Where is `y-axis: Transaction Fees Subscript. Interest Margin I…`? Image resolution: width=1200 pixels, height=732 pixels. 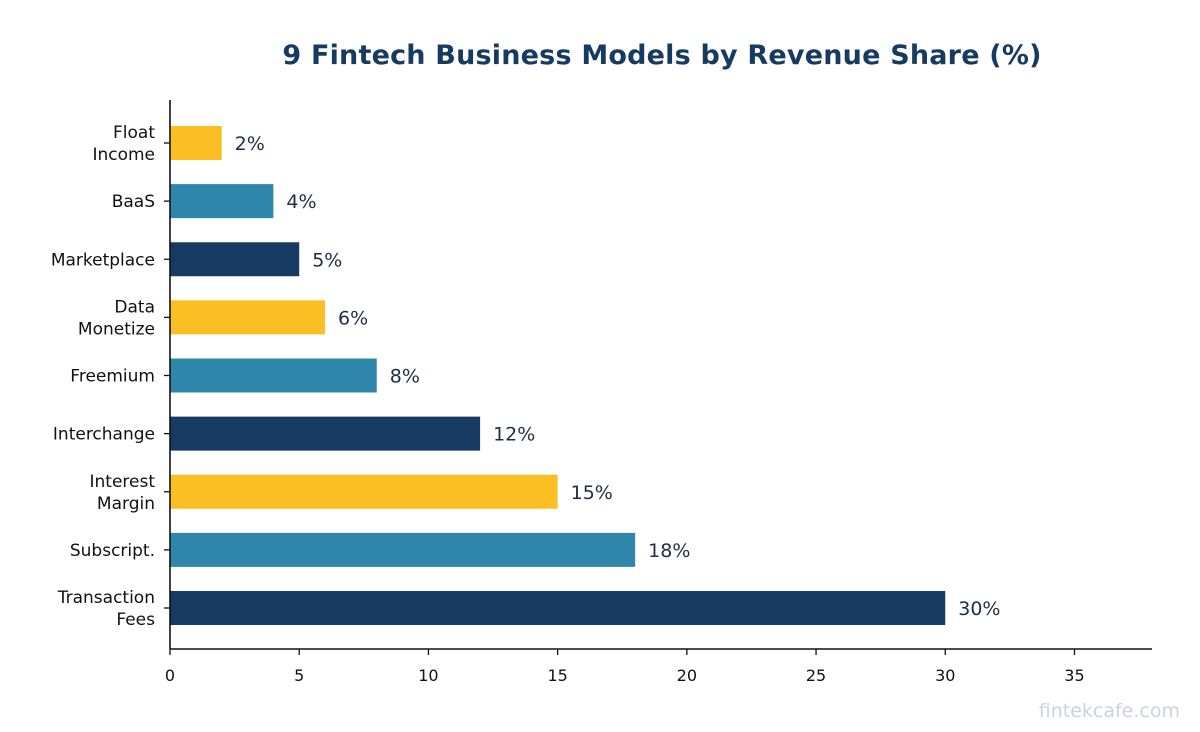
y-axis: Transaction Fees Subscript. Interest Margin I… is located at coordinates (111, 374).